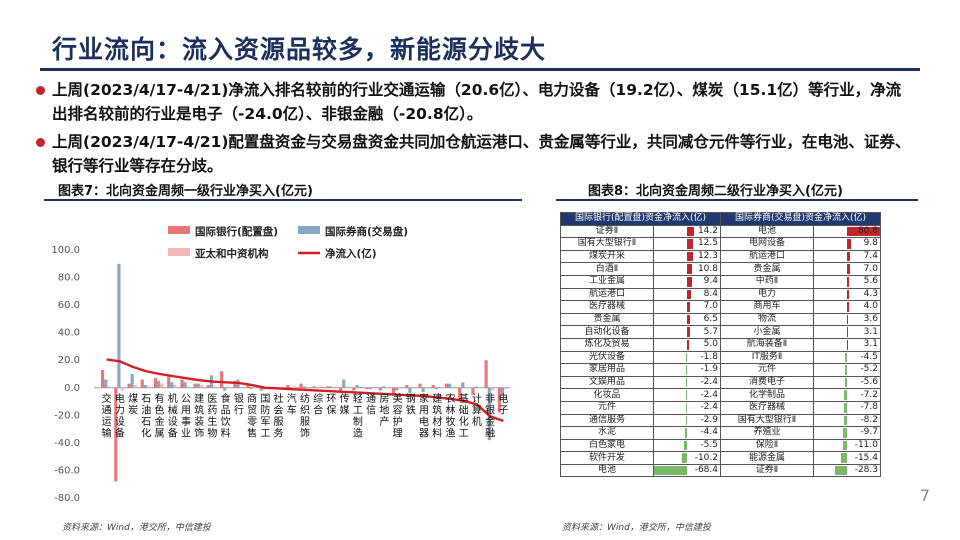 The height and width of the screenshot is (540, 960). What do you see at coordinates (265, 416) in the screenshot?
I see `x-tick-label: 国防军工` at bounding box center [265, 416].